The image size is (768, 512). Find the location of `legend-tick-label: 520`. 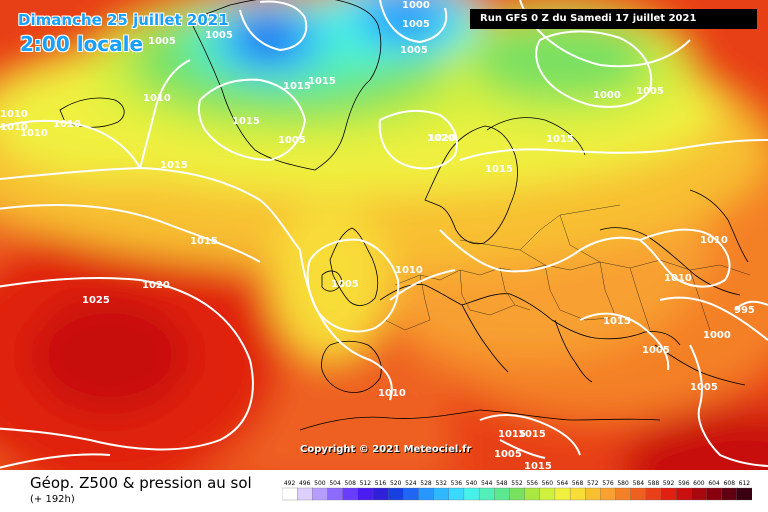

legend-tick-label: 520 is located at coordinates (396, 483).